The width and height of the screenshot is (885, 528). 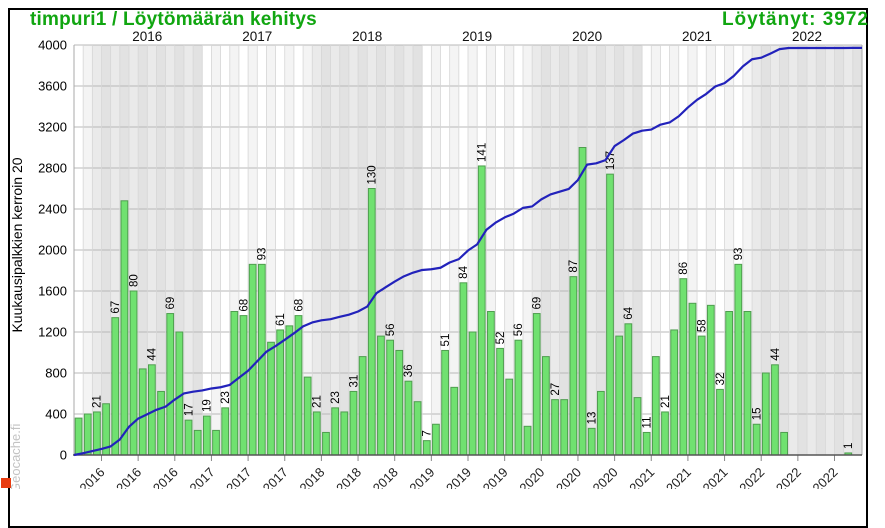 What do you see at coordinates (173, 19) in the screenshot?
I see `chart-title: timpuri1 / Löytömäärän kehitys` at bounding box center [173, 19].